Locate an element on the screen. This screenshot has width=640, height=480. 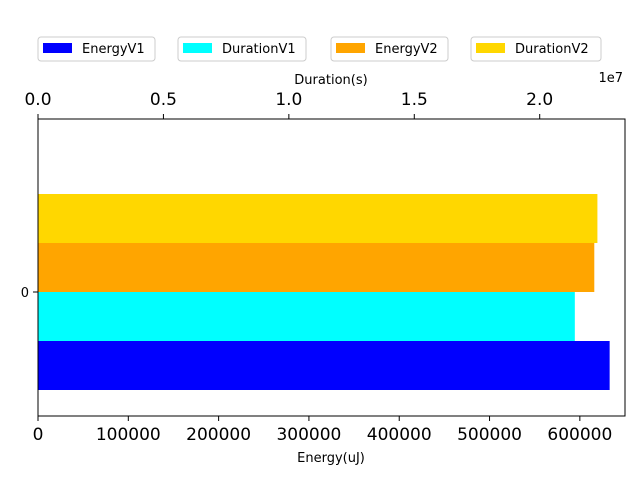
legend-label: DurationV2 is located at coordinates (552, 49).